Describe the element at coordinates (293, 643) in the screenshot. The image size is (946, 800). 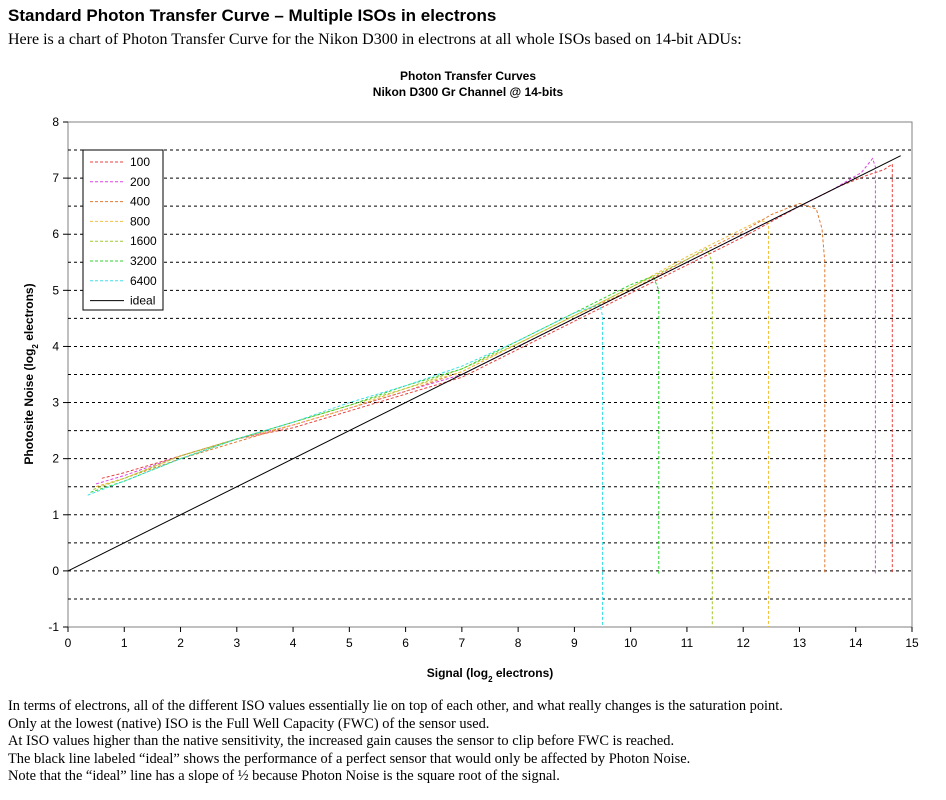
I see `x-tick-label: 4` at that location.